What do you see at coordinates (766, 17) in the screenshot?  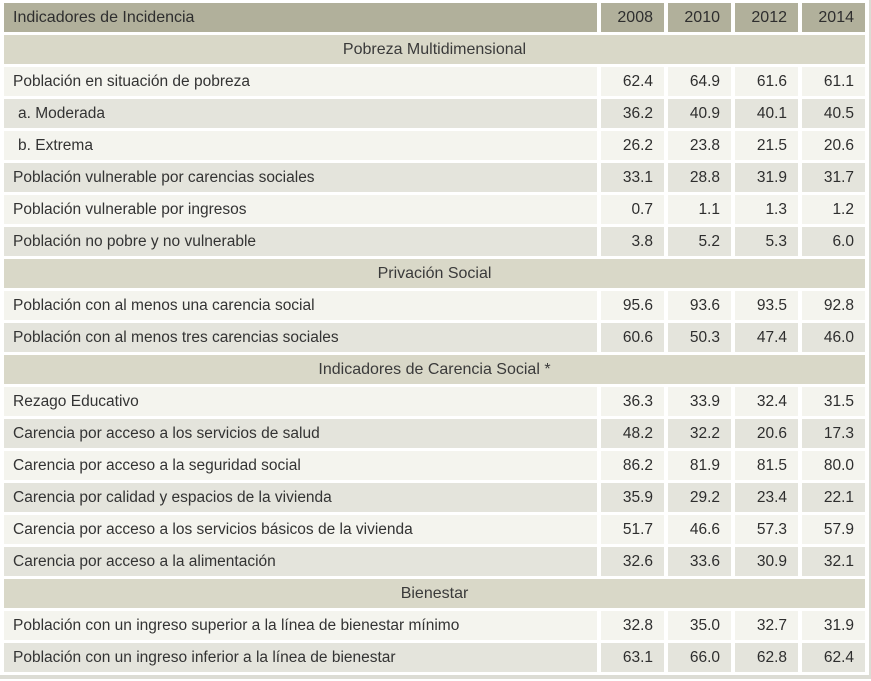 I see `year-column-header: 2012` at bounding box center [766, 17].